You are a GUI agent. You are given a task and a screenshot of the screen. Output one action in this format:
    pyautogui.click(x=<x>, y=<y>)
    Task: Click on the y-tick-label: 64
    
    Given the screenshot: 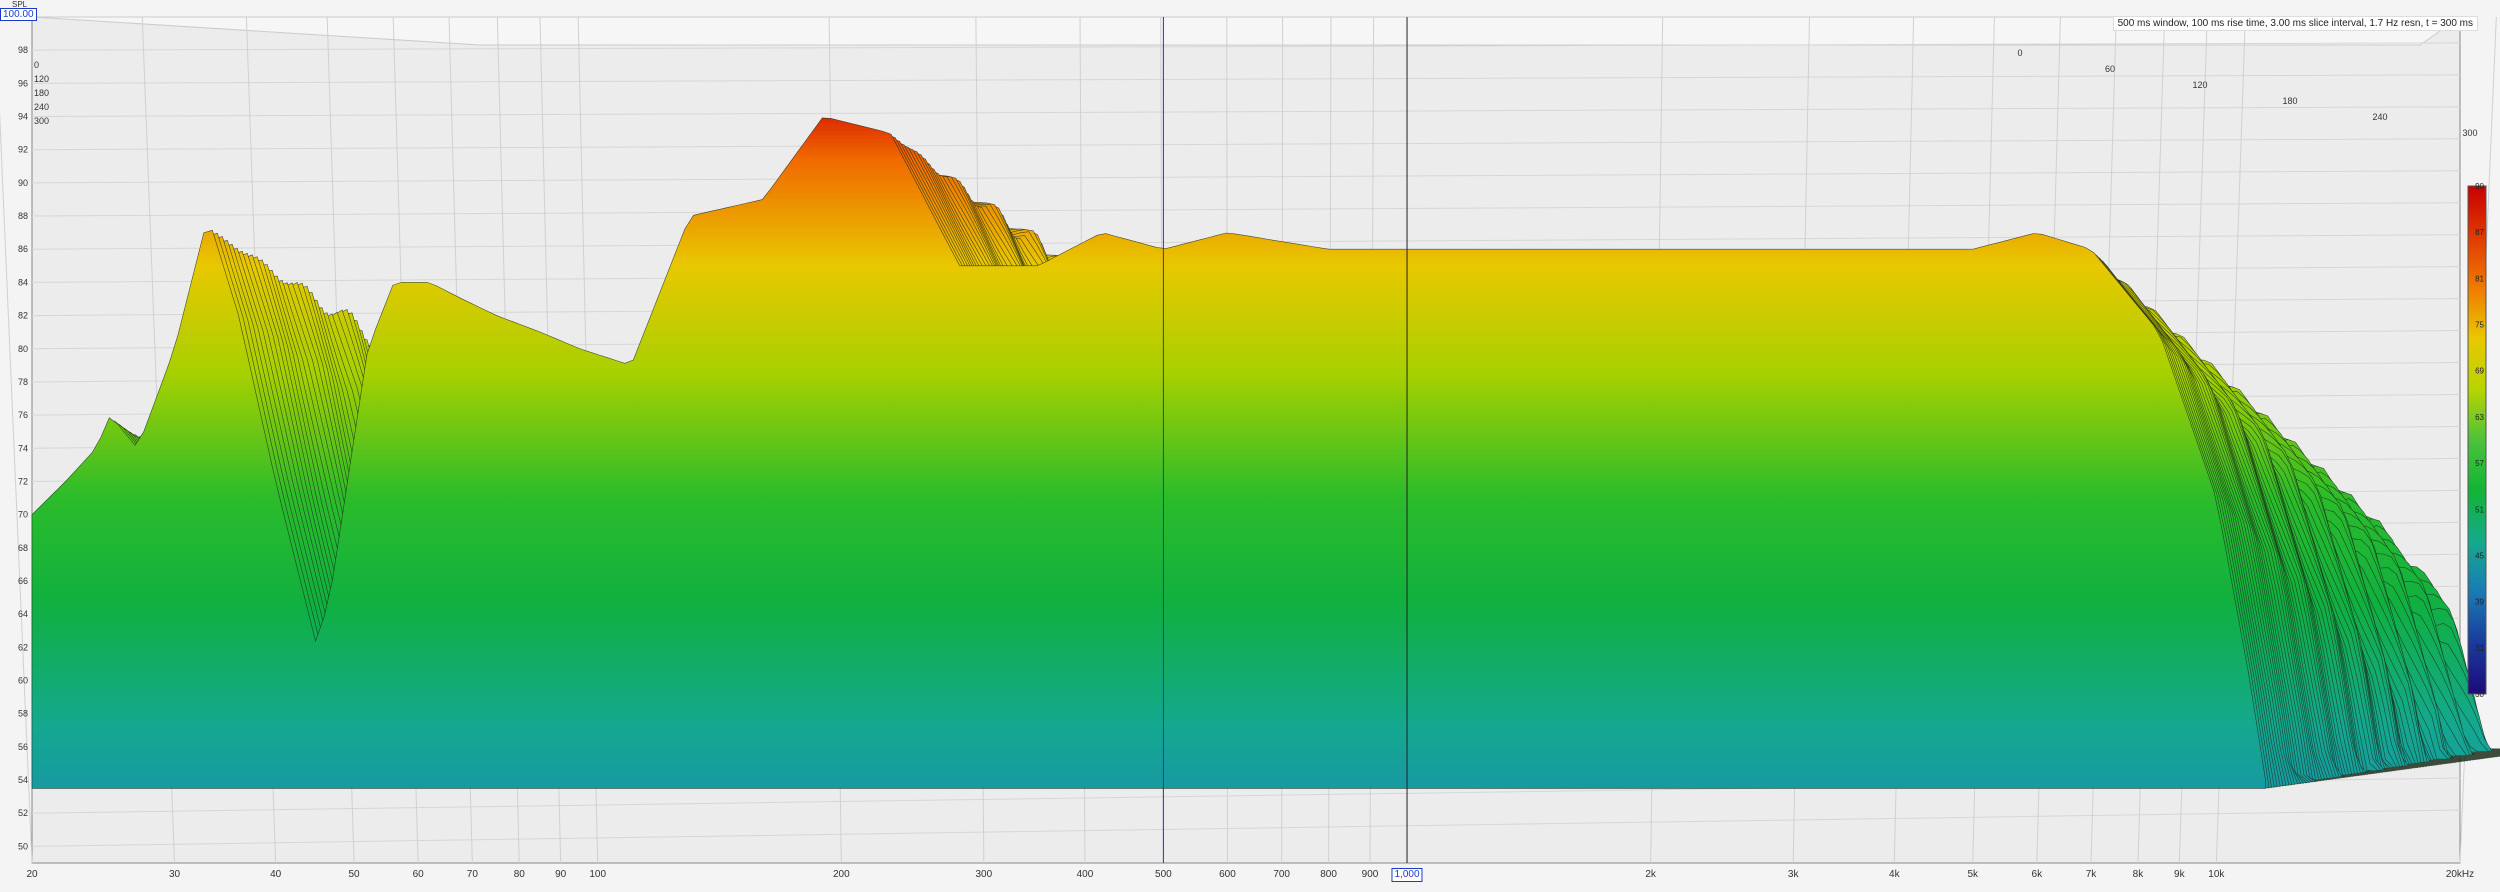 What is the action you would take?
    pyautogui.click(x=23, y=614)
    